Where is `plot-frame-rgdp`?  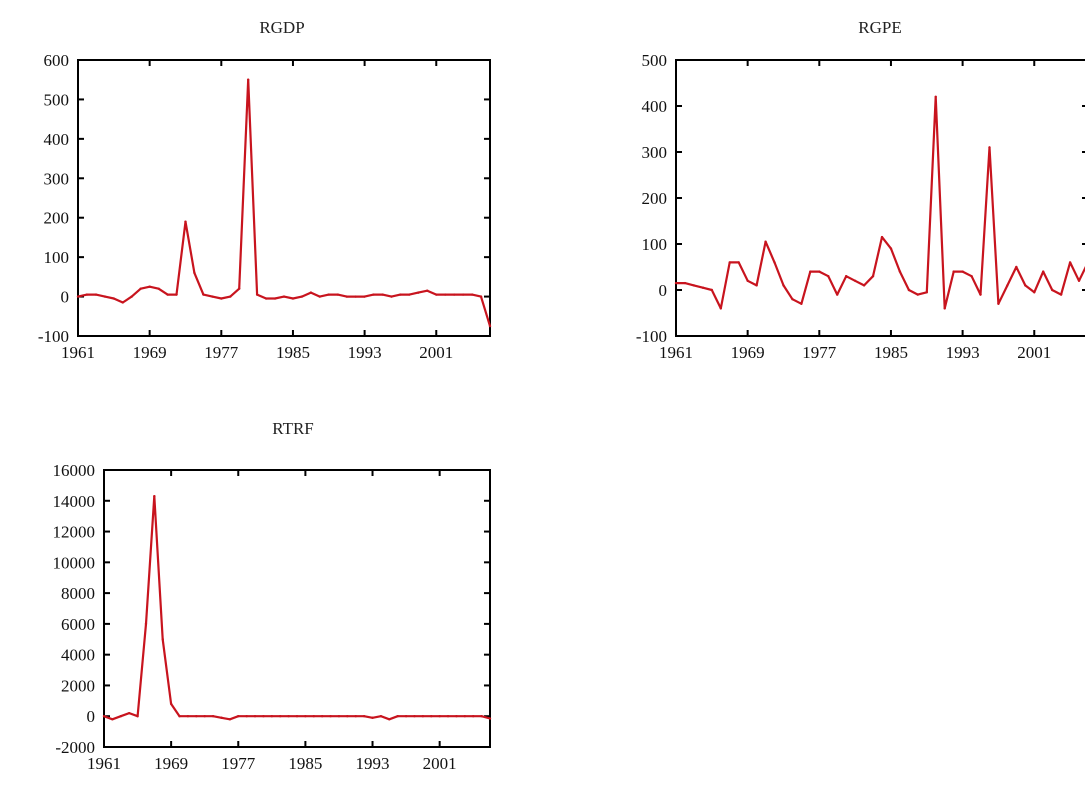
plot-frame-rgdp is located at coordinates (284, 198).